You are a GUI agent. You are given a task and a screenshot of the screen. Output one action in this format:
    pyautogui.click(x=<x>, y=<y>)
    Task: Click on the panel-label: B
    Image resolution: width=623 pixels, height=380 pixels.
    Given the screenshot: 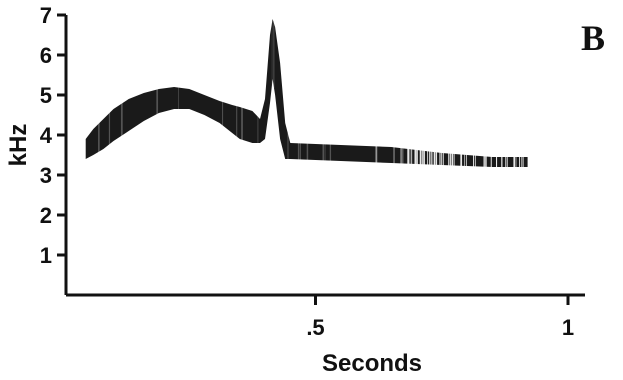 What is the action you would take?
    pyautogui.click(x=593, y=38)
    